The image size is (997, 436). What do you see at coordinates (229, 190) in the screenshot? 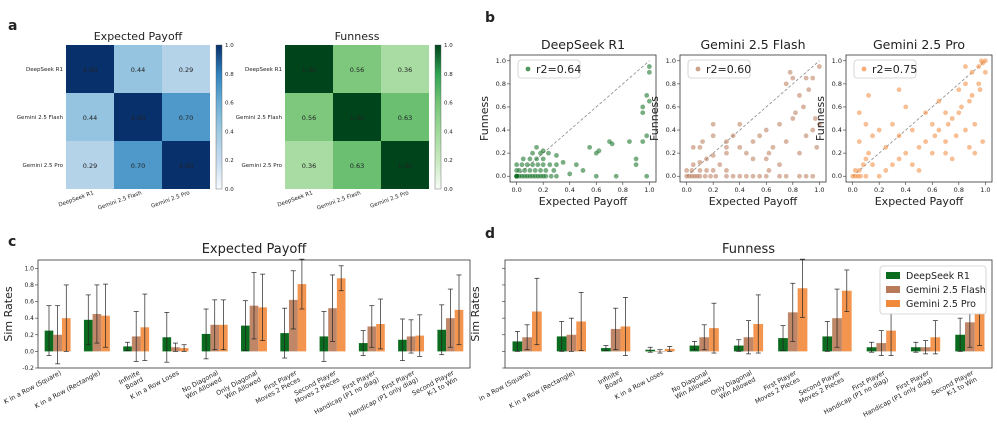
I see `colorbar-tick-label: 0.0` at bounding box center [229, 190].